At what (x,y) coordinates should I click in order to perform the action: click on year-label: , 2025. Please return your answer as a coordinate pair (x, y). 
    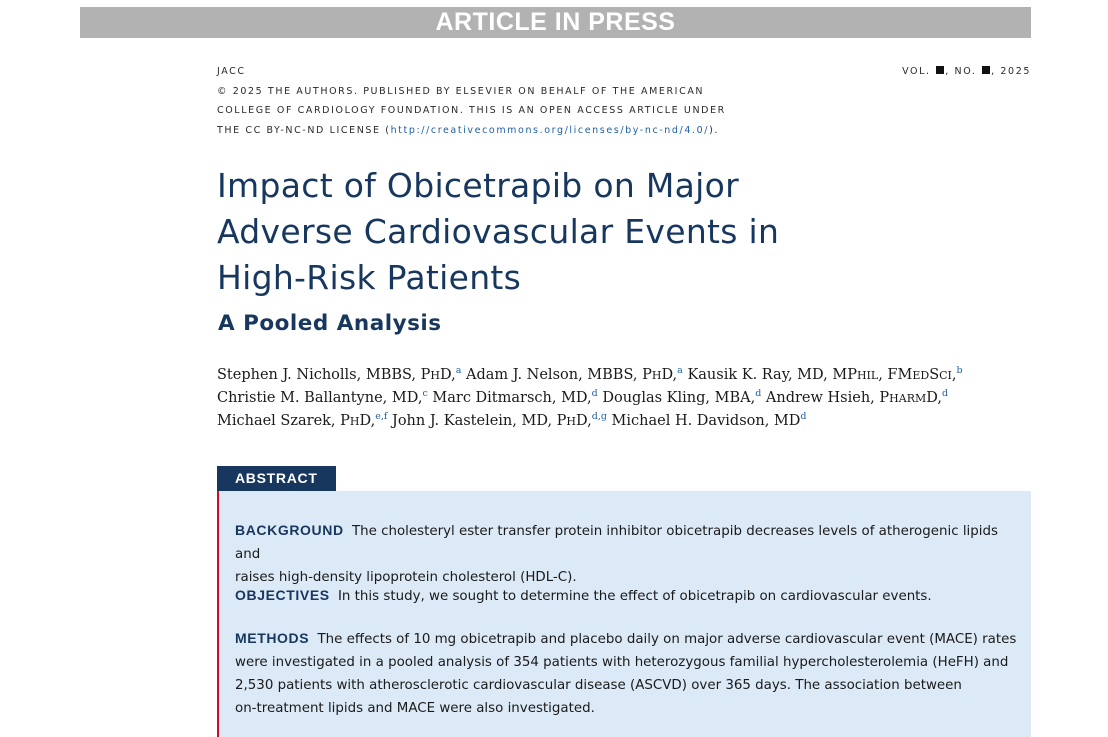
    Looking at the image, I should click on (1011, 71).